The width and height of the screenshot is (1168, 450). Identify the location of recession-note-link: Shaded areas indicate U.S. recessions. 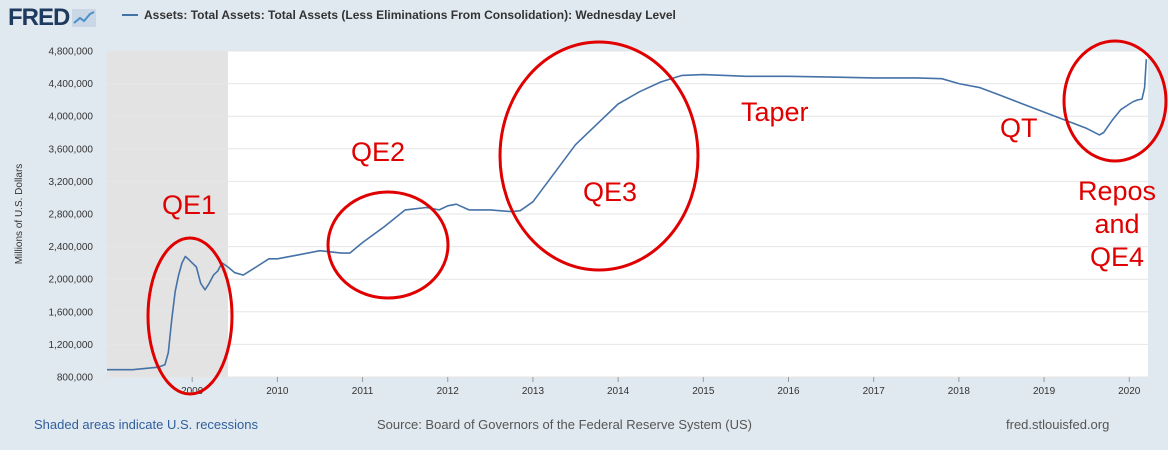
(146, 424).